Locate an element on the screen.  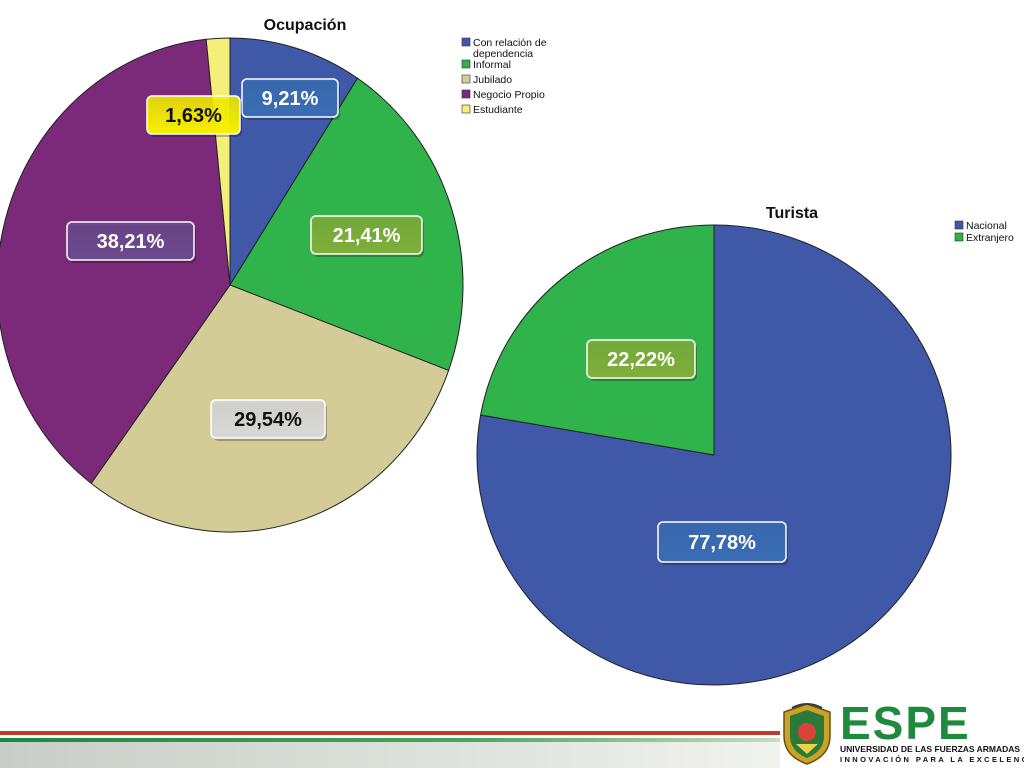
svg-text: Estudiante is located at coordinates (498, 110).